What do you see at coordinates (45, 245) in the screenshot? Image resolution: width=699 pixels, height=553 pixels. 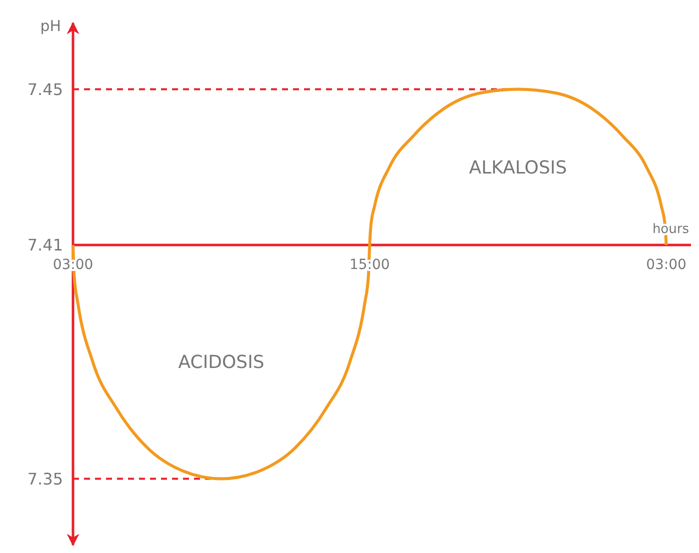 I see `y-tick-label: 7.41` at bounding box center [45, 245].